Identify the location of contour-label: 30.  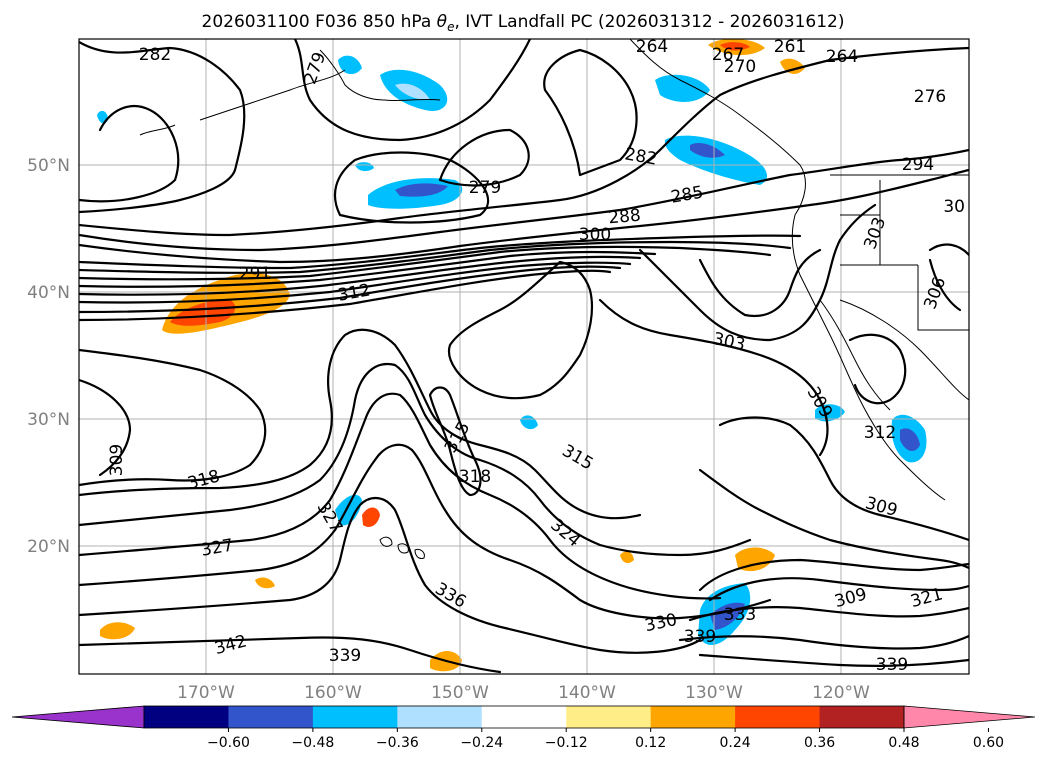
(954, 207).